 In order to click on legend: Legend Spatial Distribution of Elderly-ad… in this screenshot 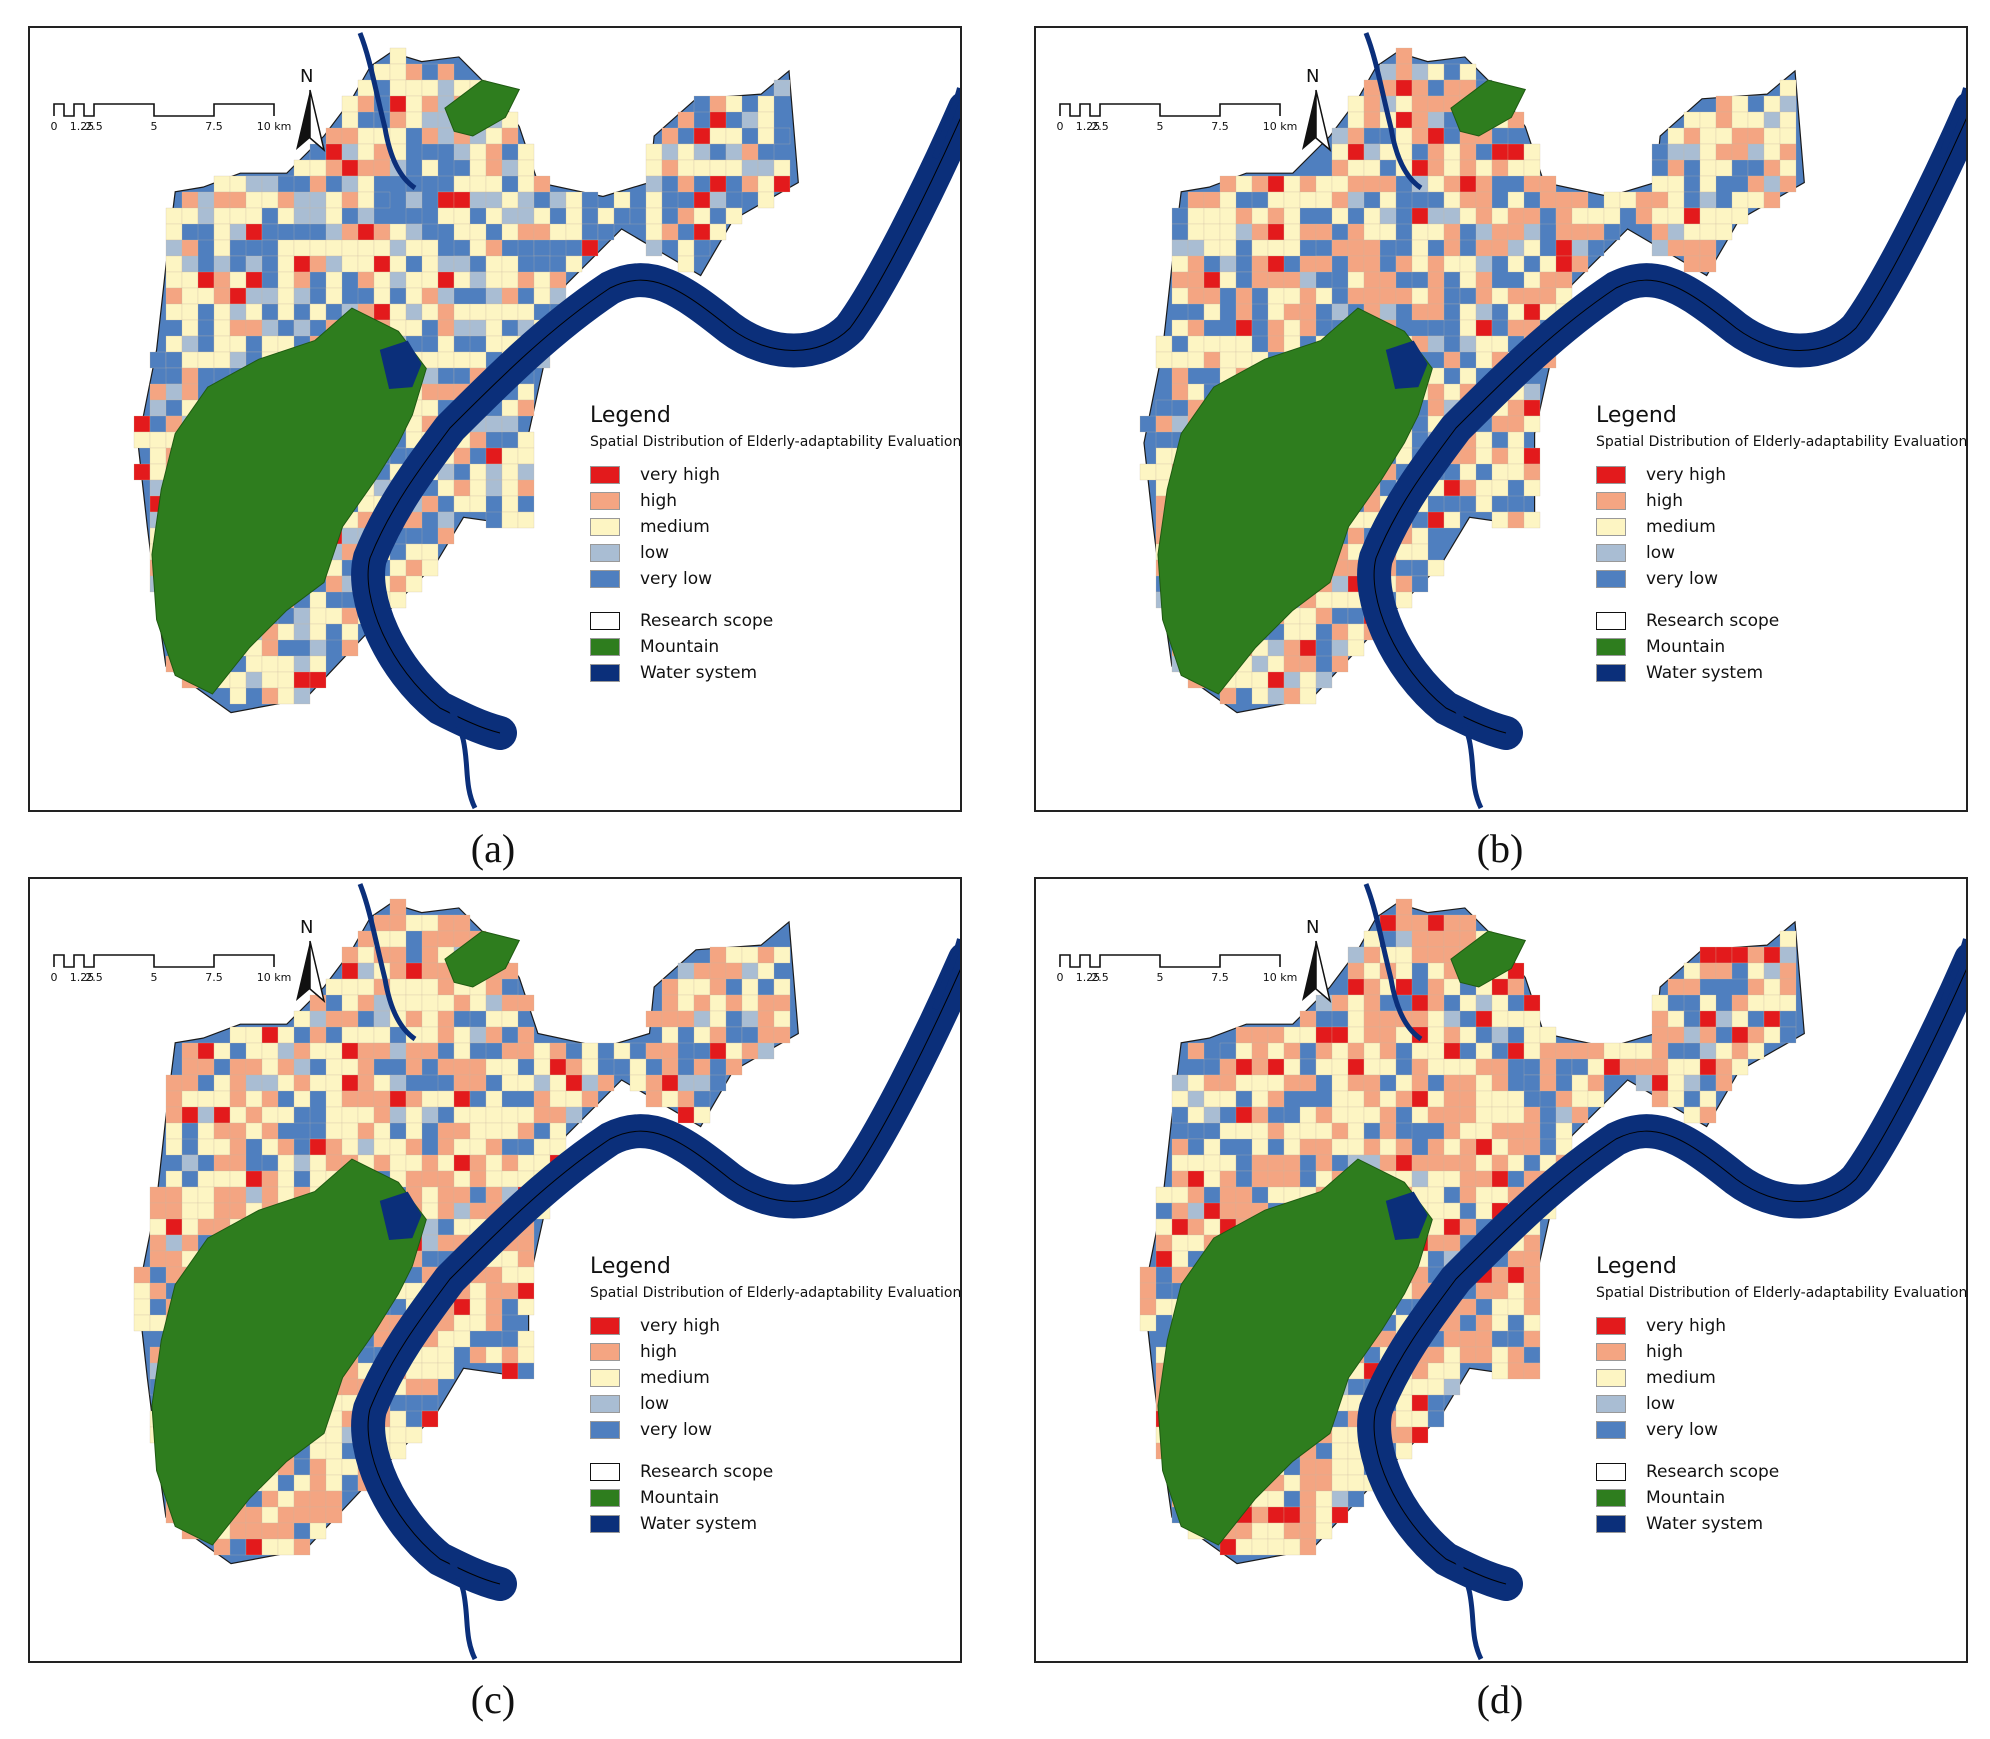, I will do `click(1781, 544)`.